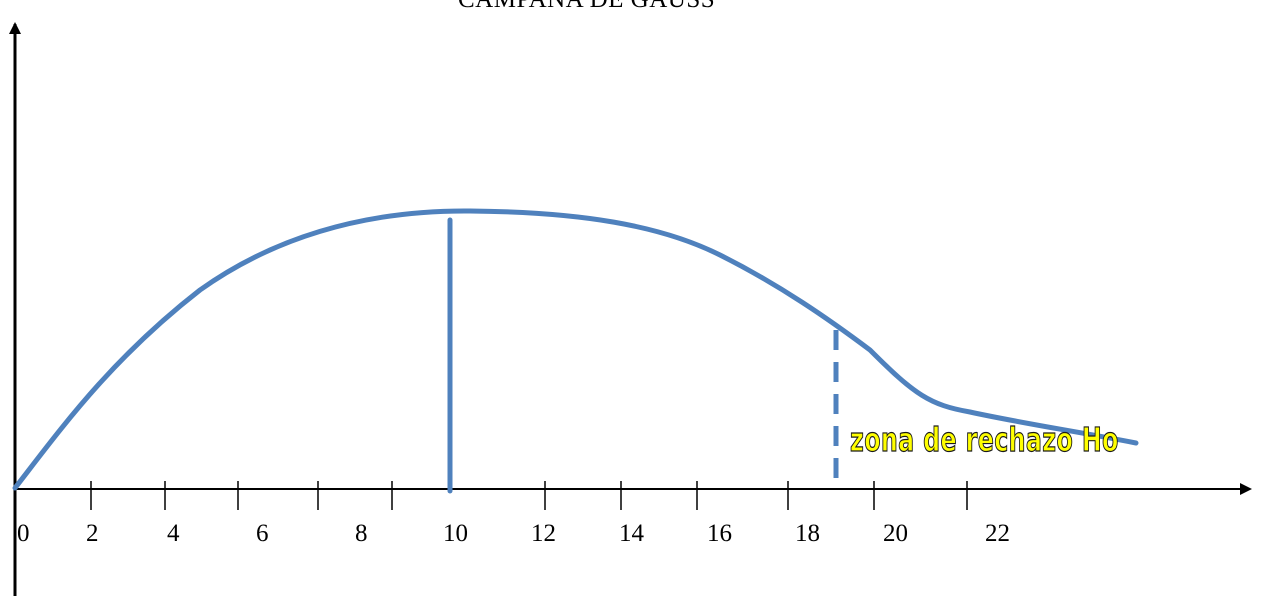 This screenshot has width=1263, height=601. What do you see at coordinates (895, 533) in the screenshot?
I see `tick-label-20: 20` at bounding box center [895, 533].